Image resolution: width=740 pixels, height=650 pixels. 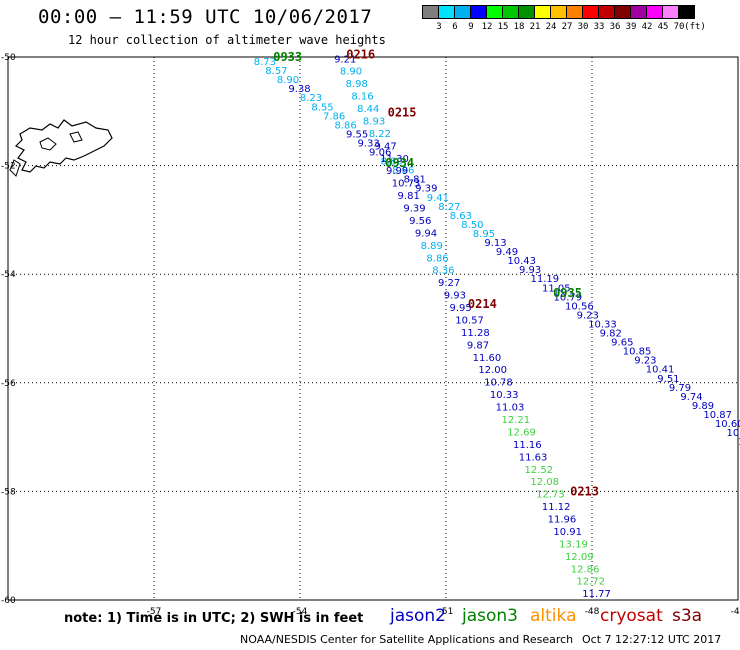 I want to click on latitude-tick-label: -58, so click(x=8, y=492).